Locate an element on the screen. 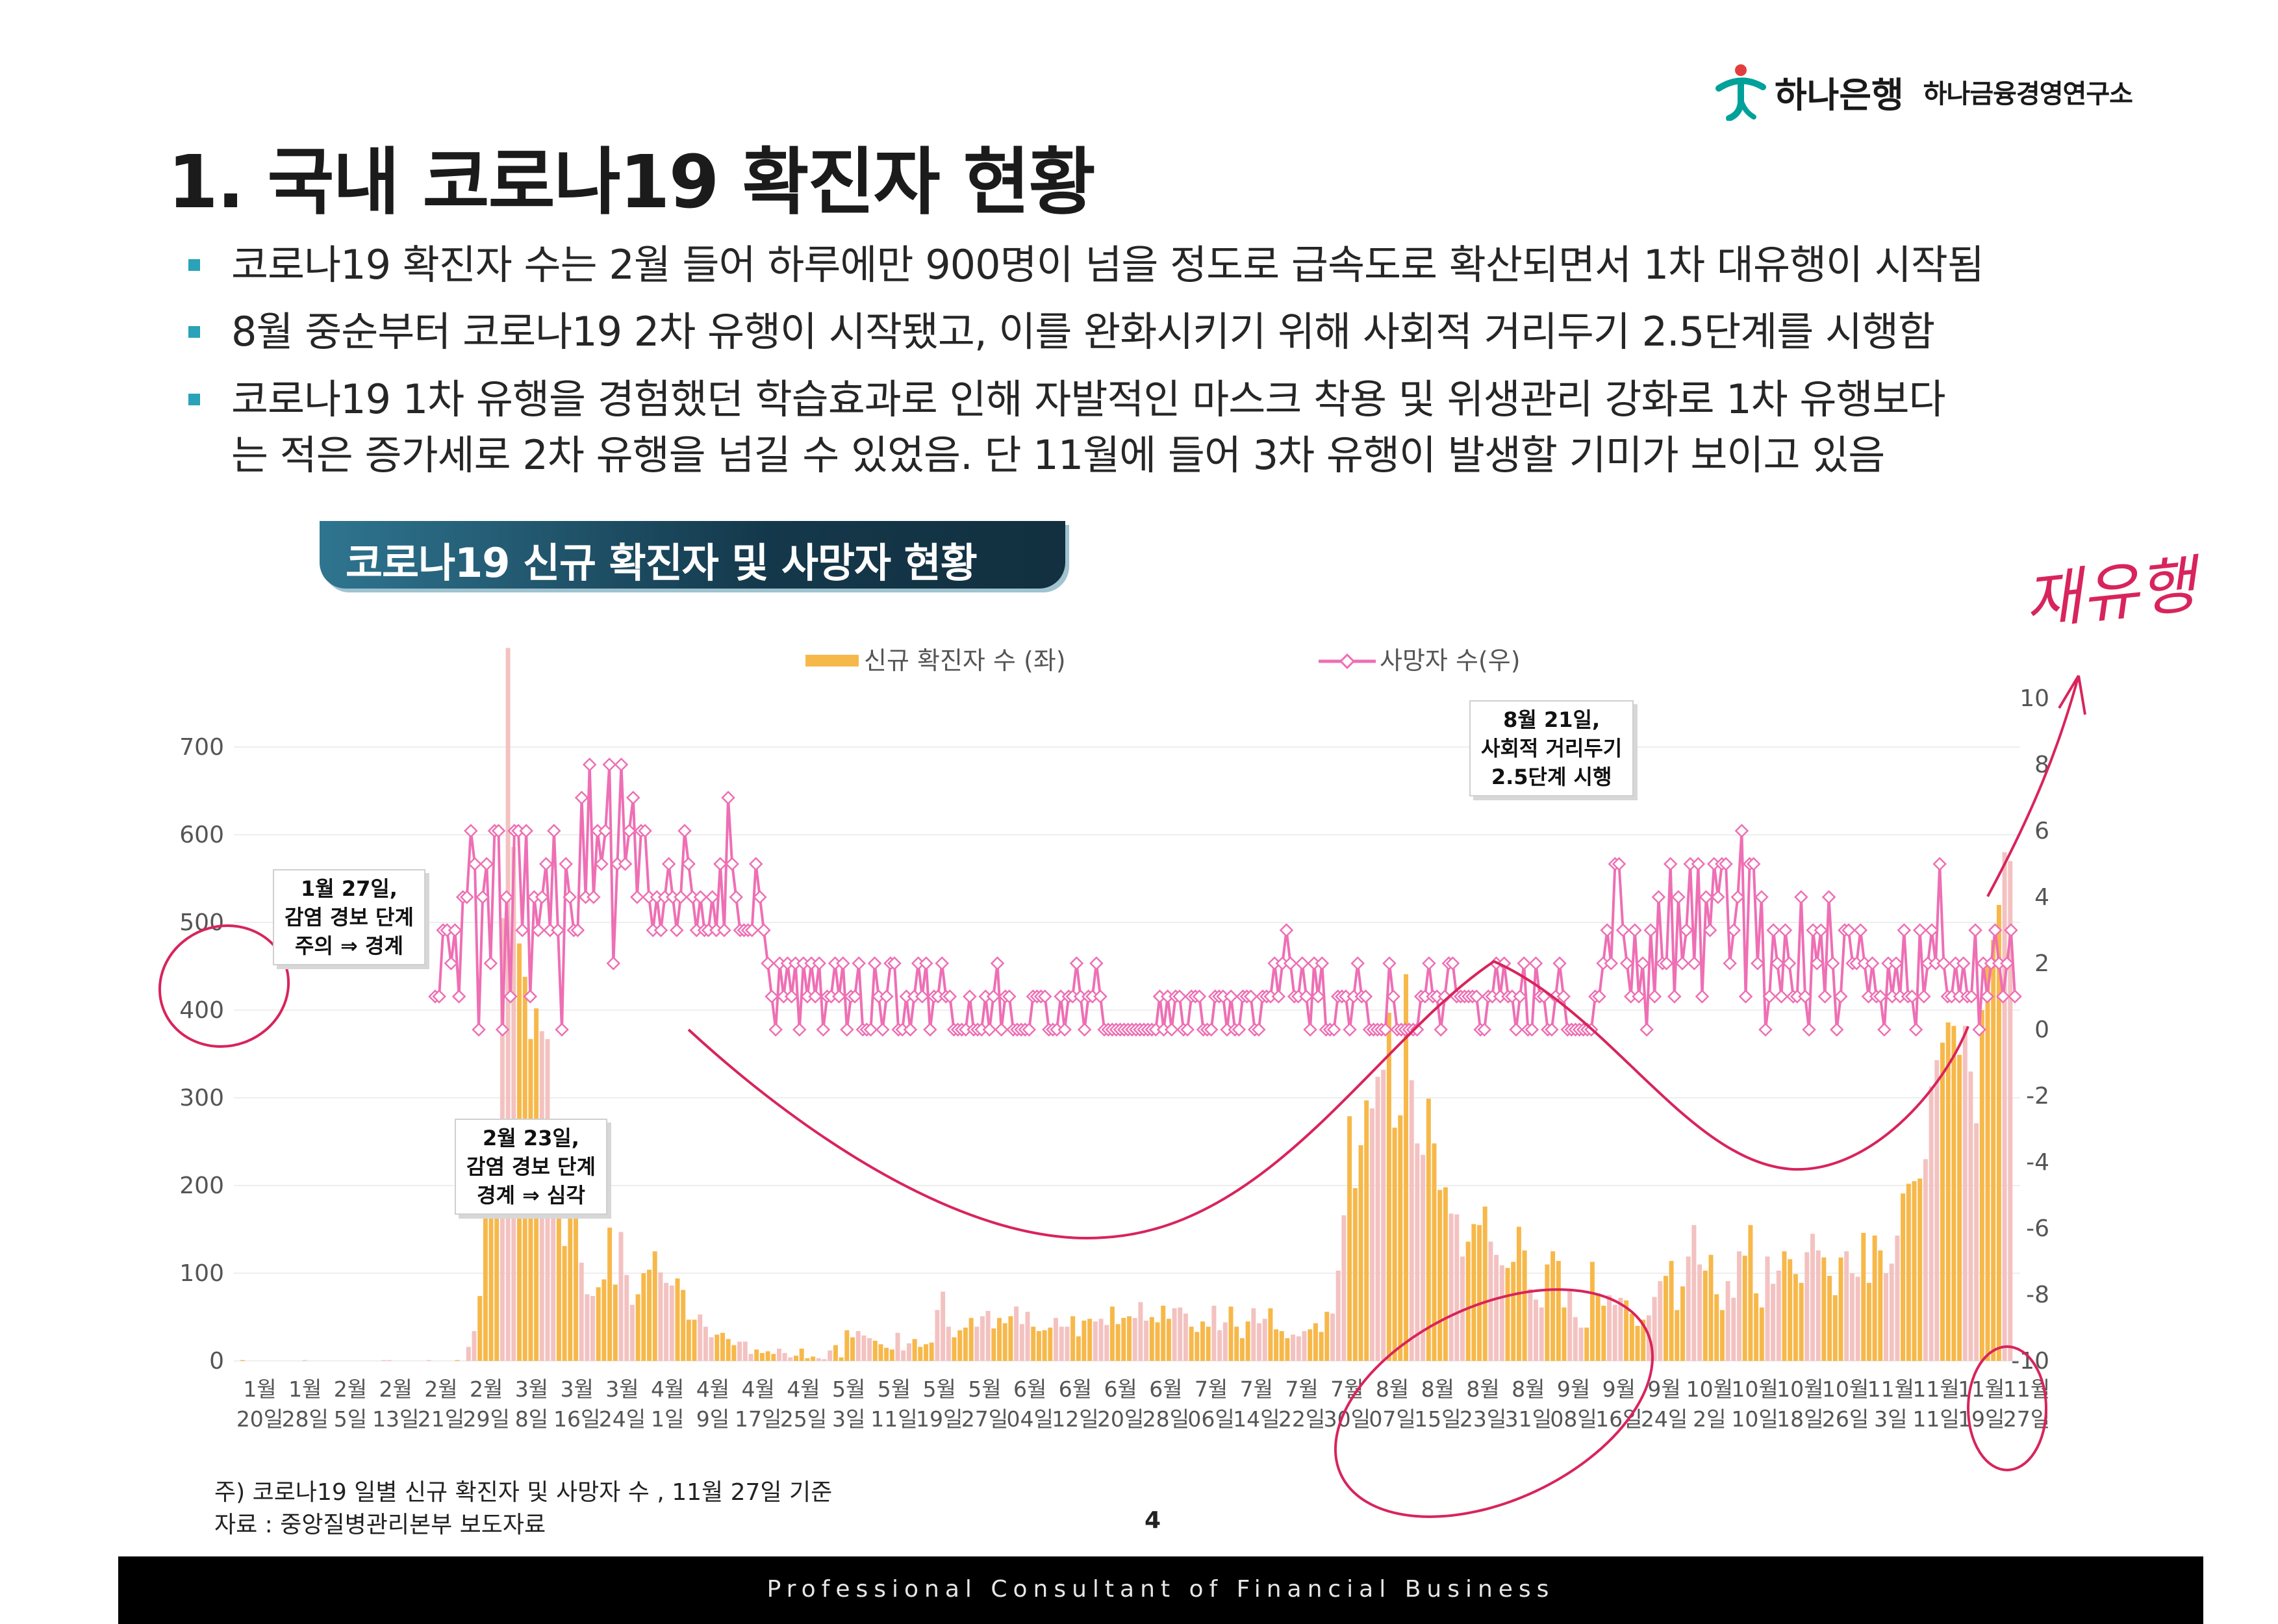 The image size is (2278, 1624). x-tick-label-day: 12일 is located at coordinates (1075, 1419).